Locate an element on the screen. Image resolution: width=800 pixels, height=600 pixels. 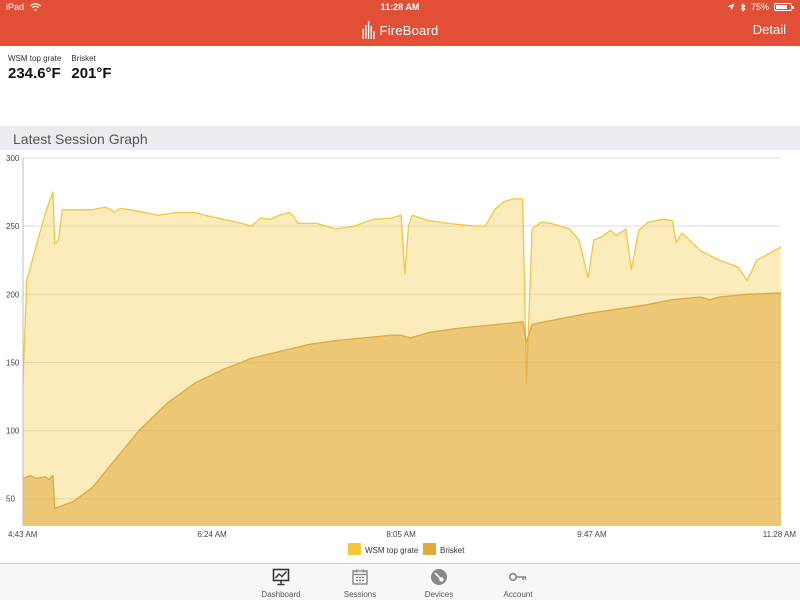
brand-name: FireBoard is located at coordinates (409, 30).